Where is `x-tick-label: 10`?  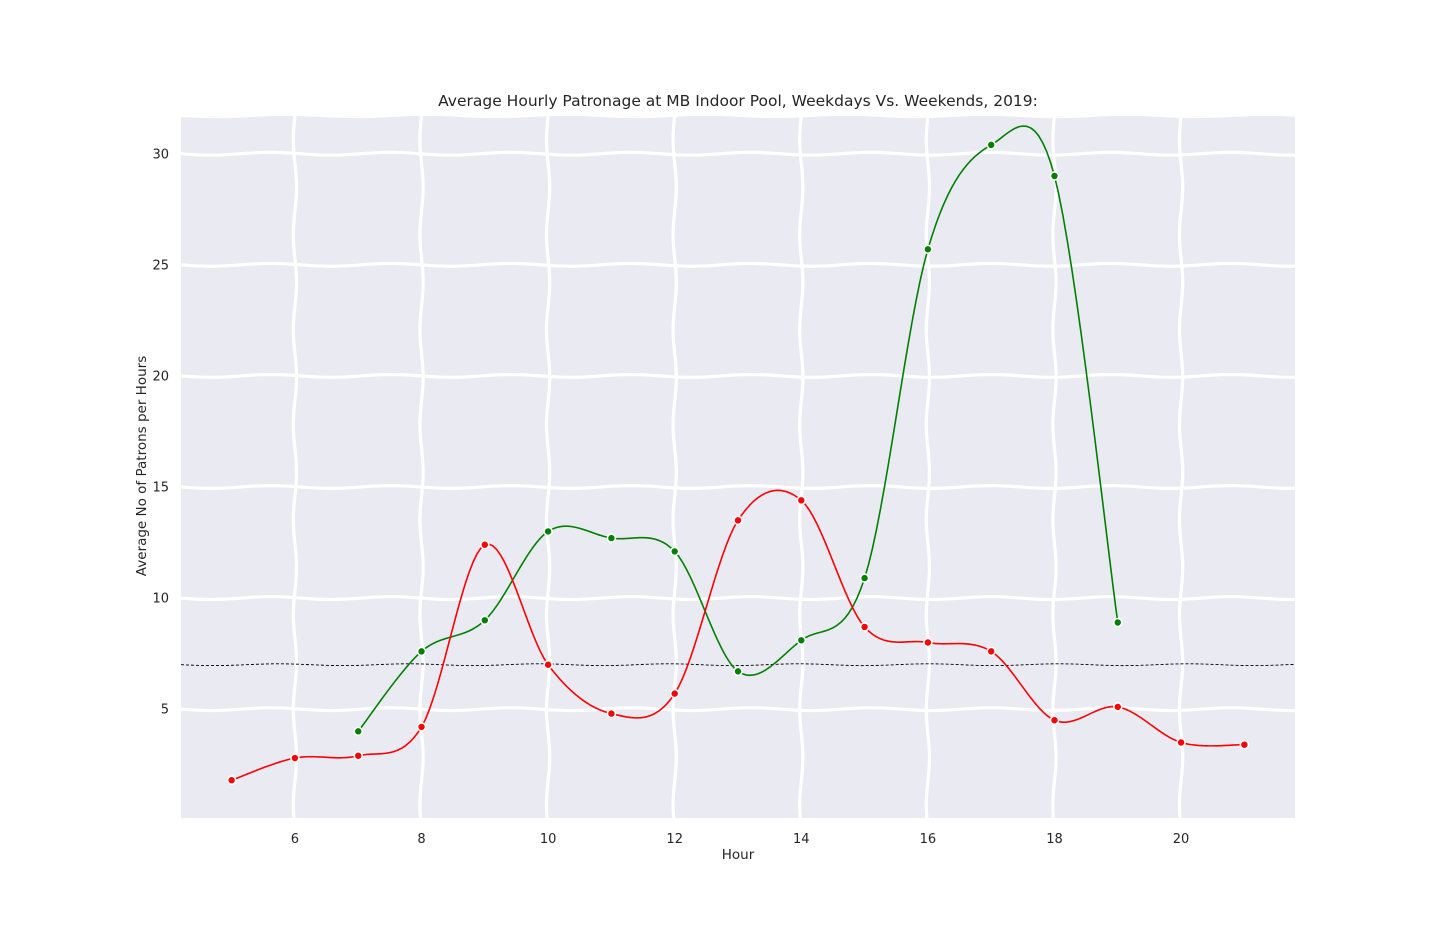
x-tick-label: 10 is located at coordinates (548, 839).